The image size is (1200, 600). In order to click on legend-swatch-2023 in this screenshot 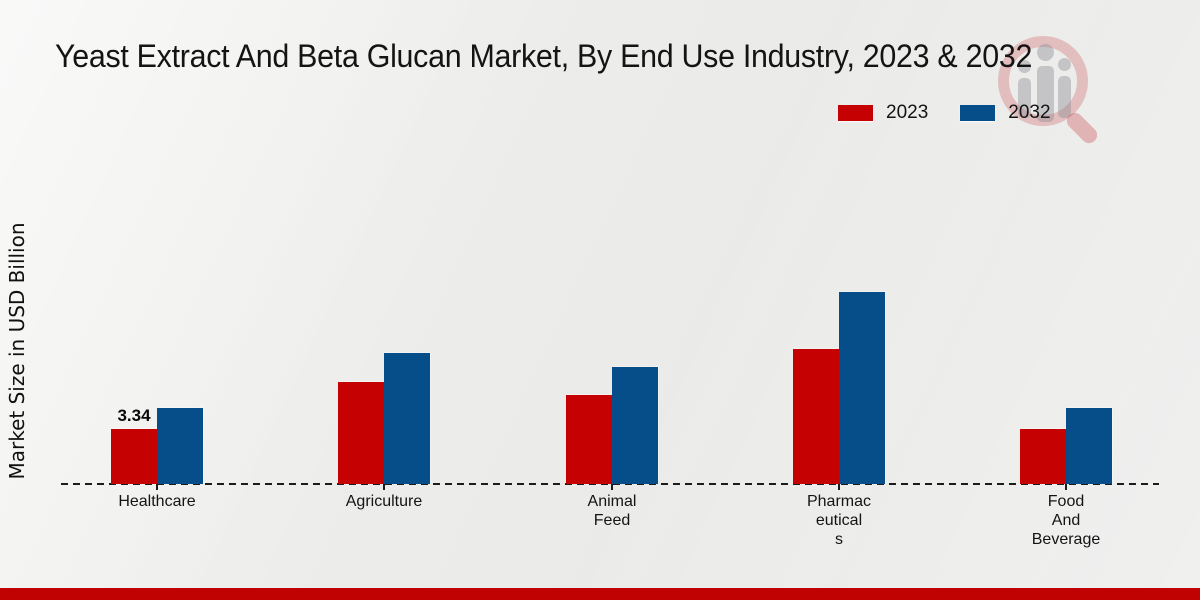, I will do `click(855, 113)`.